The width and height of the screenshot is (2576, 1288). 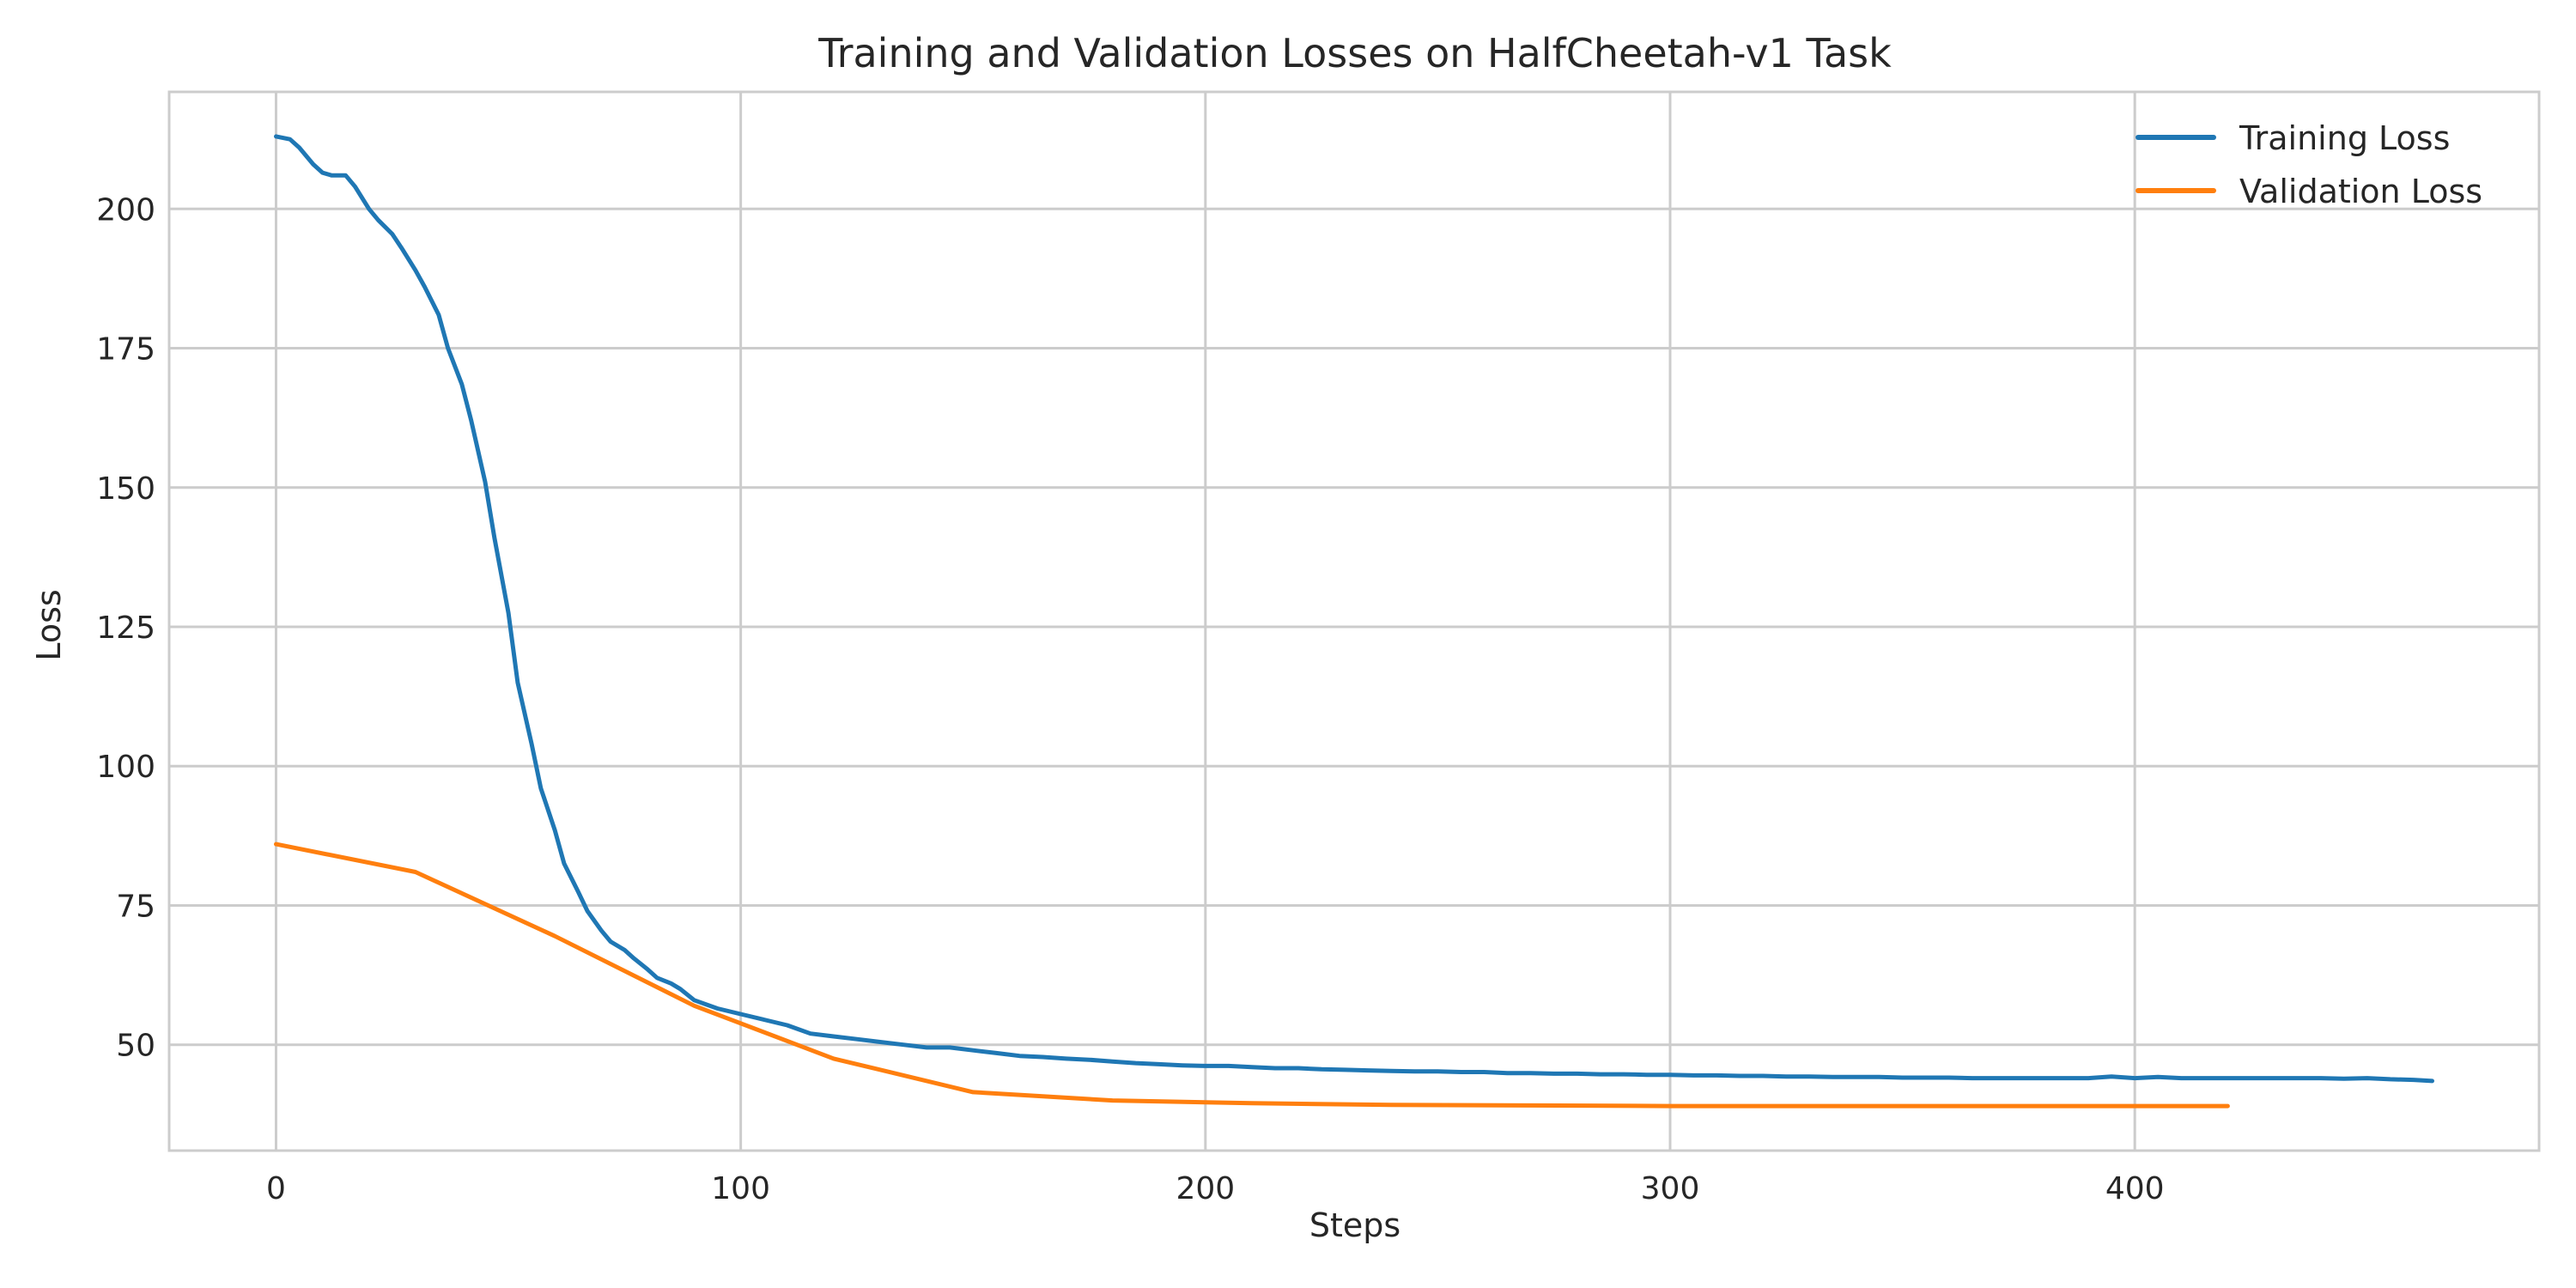 I want to click on x-tick-label: 0, so click(x=276, y=1188).